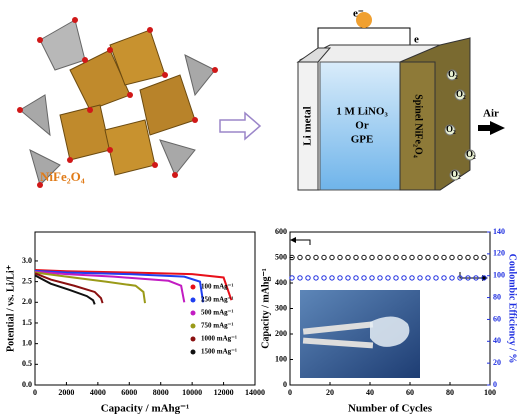 The height and width of the screenshot is (420, 520). I want to click on y-tick-label: 600, so click(281, 231).